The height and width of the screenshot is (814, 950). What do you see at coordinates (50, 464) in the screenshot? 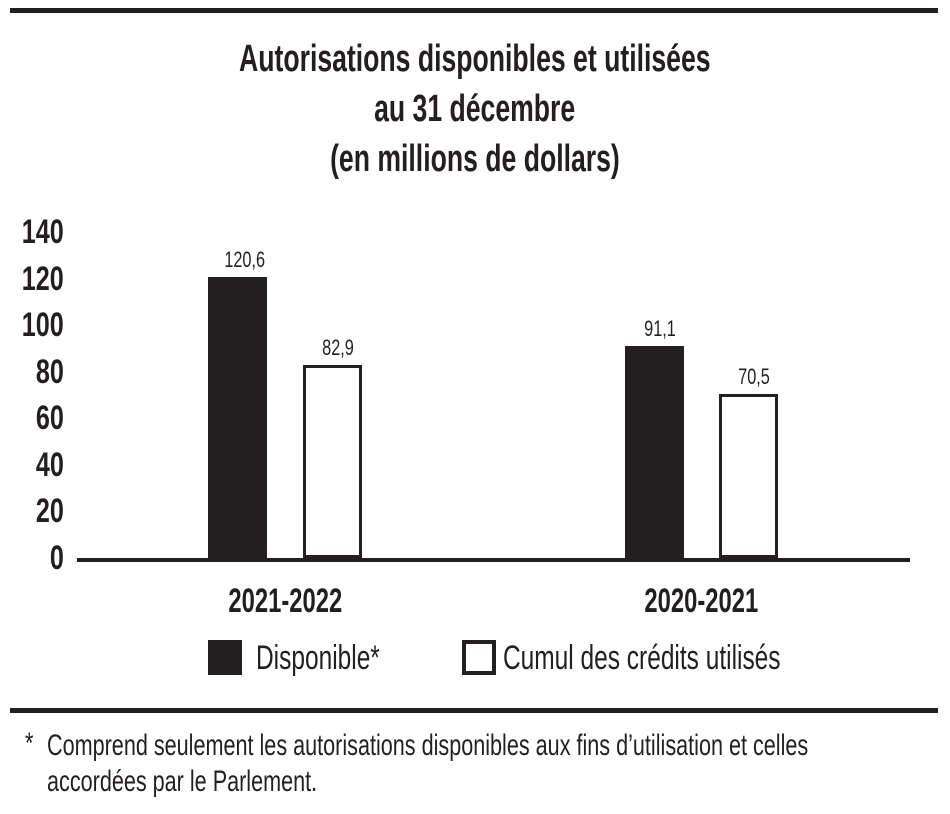
I see `y-axis-tick-40: 40` at bounding box center [50, 464].